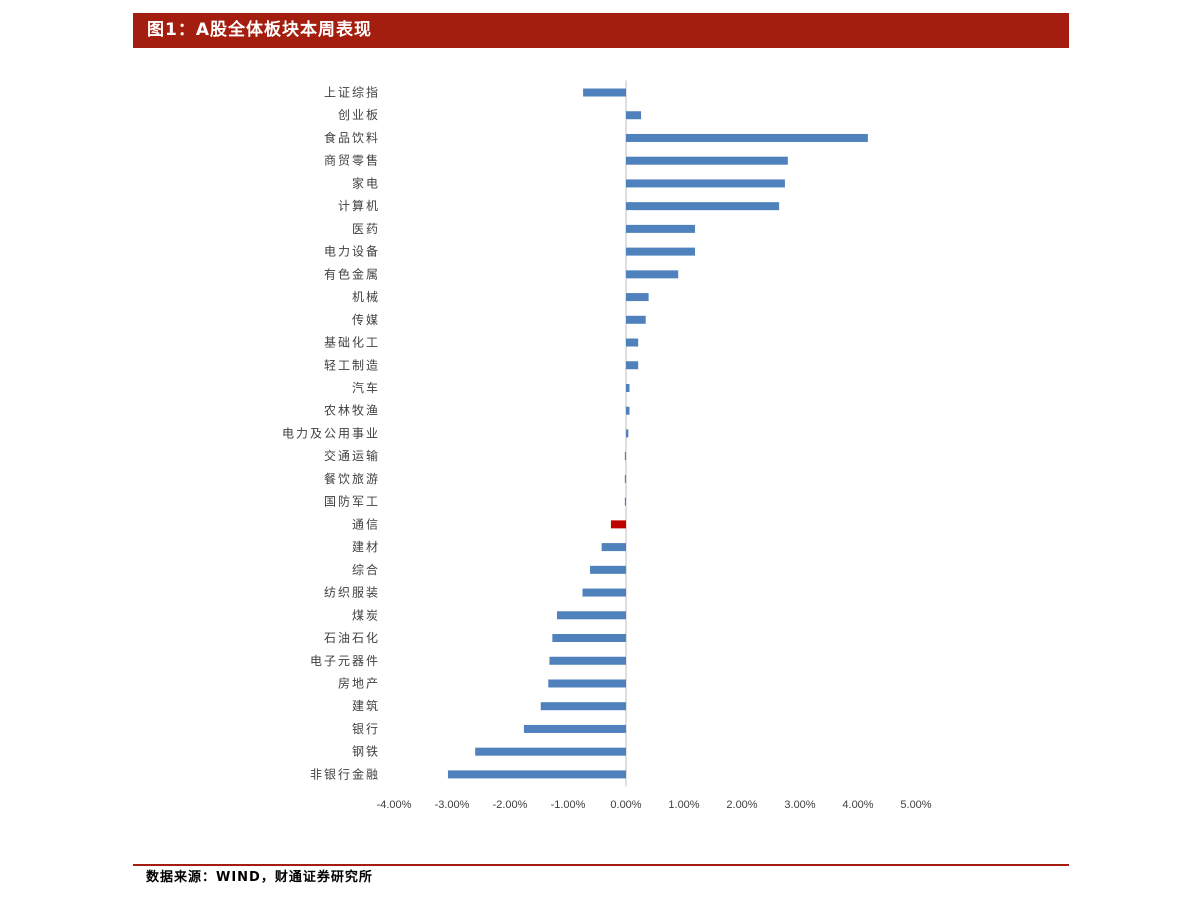 This screenshot has height=902, width=1191. Describe the element at coordinates (359, 205) in the screenshot. I see `category-label: 计算机` at that location.